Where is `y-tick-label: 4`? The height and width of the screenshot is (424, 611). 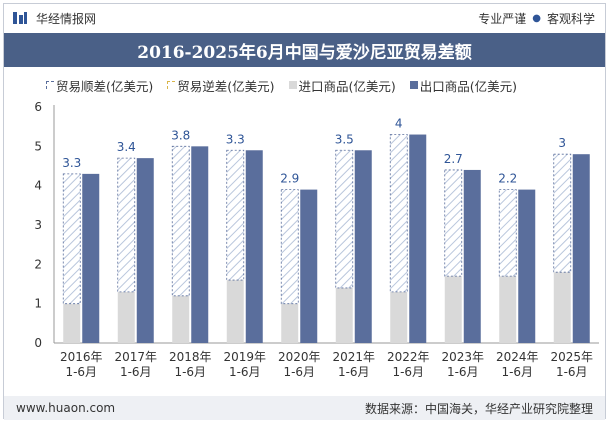 y-tick-label: 4 is located at coordinates (38, 186).